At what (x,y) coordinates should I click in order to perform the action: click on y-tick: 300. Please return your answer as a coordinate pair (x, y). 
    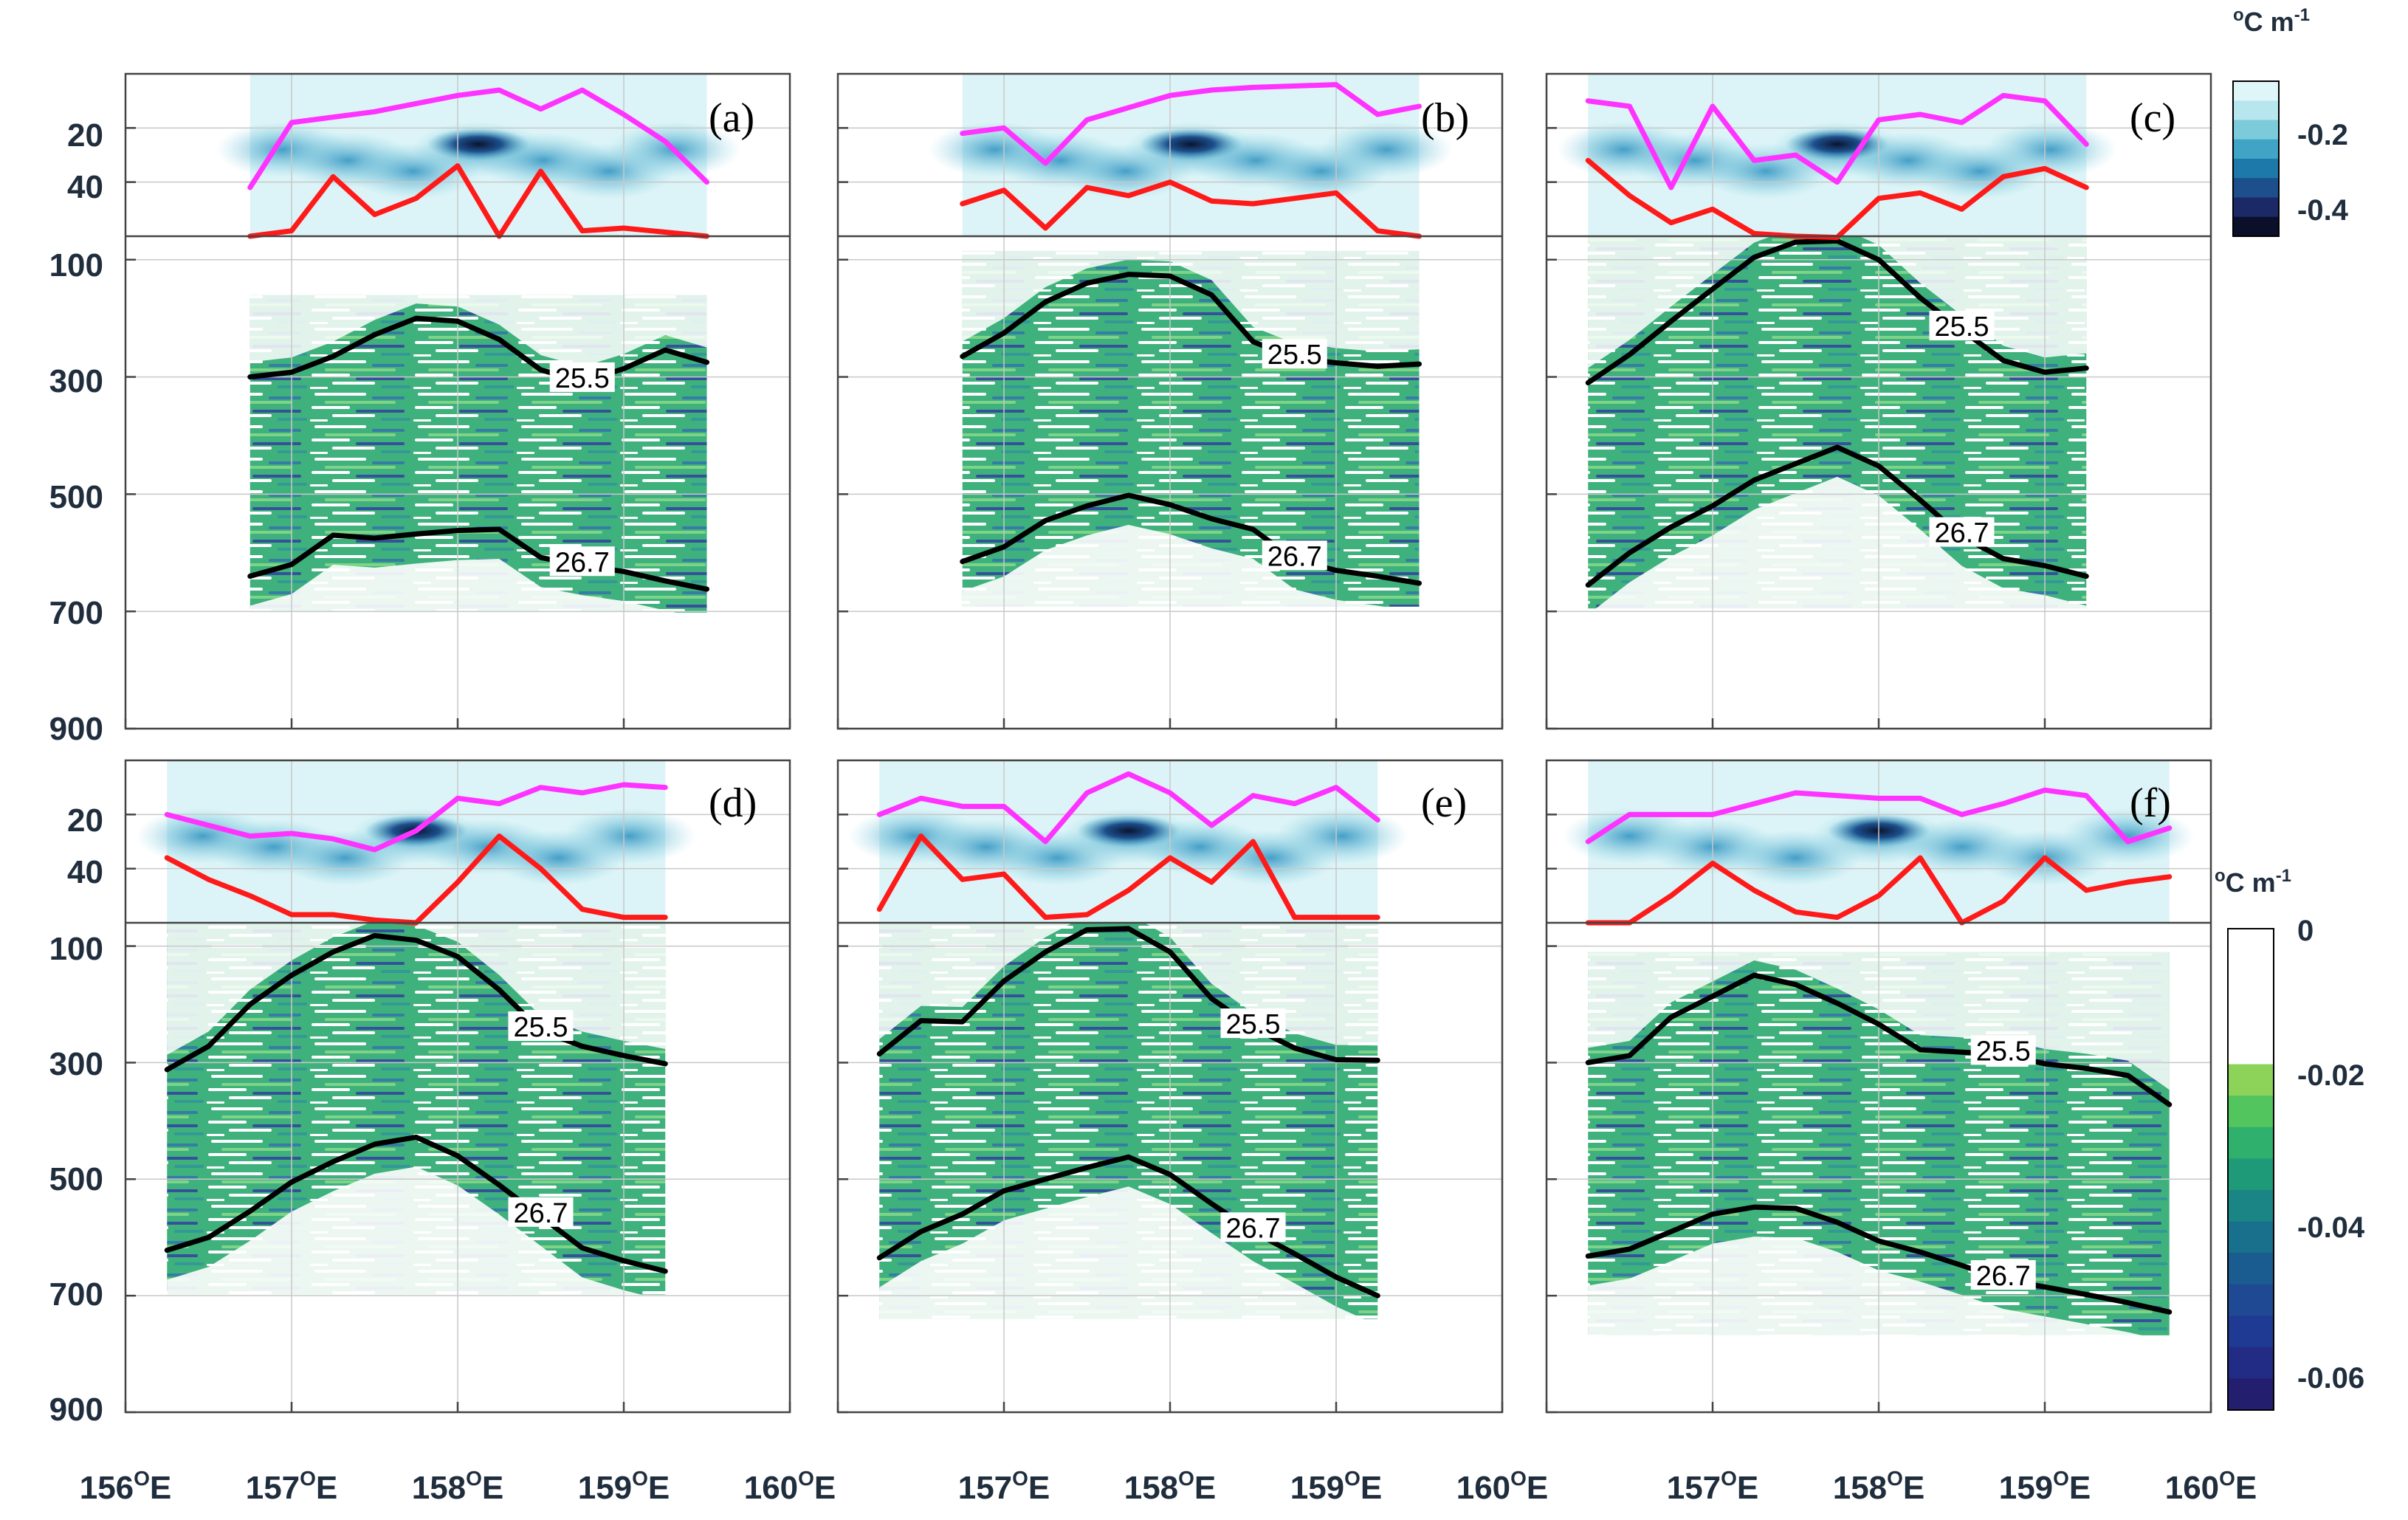
    Looking at the image, I should click on (76, 381).